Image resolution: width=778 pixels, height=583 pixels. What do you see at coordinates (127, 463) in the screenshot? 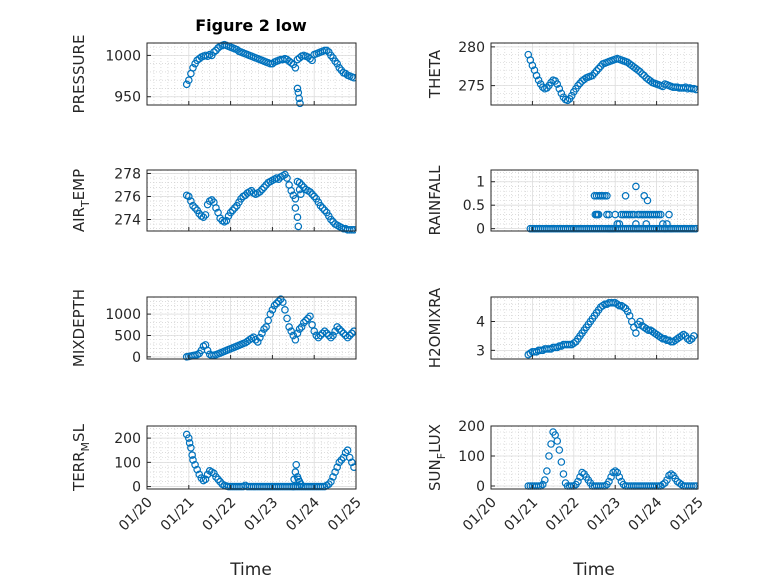
I see `y-tick-label: 100` at bounding box center [127, 463].